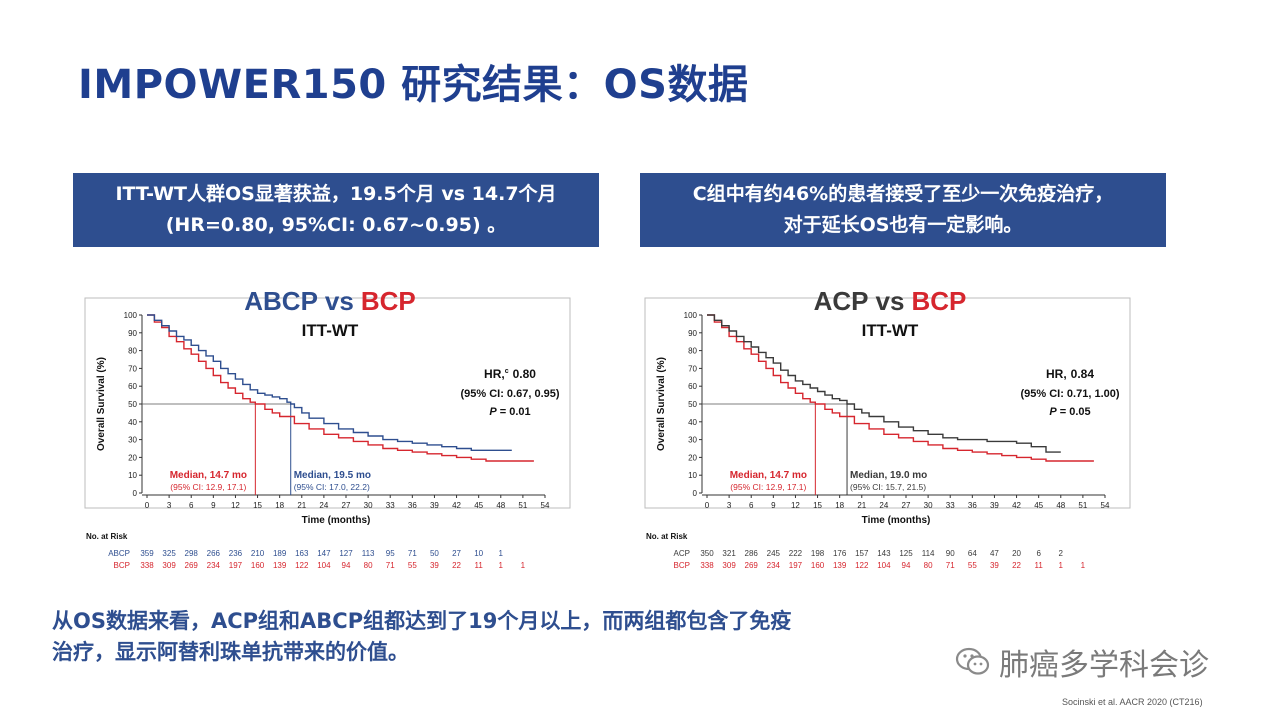 The image size is (1280, 720). I want to click on risk-cell: 197, so click(796, 565).